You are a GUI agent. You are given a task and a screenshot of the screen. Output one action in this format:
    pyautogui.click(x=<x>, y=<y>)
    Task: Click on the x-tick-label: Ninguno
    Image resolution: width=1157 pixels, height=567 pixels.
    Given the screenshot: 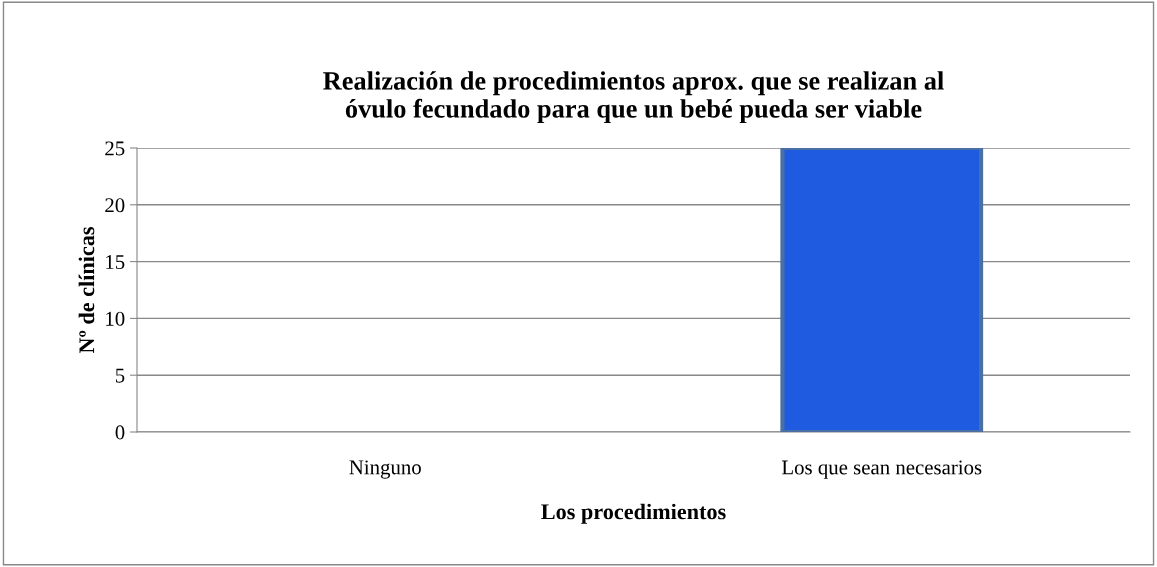 What is the action you would take?
    pyautogui.click(x=385, y=469)
    